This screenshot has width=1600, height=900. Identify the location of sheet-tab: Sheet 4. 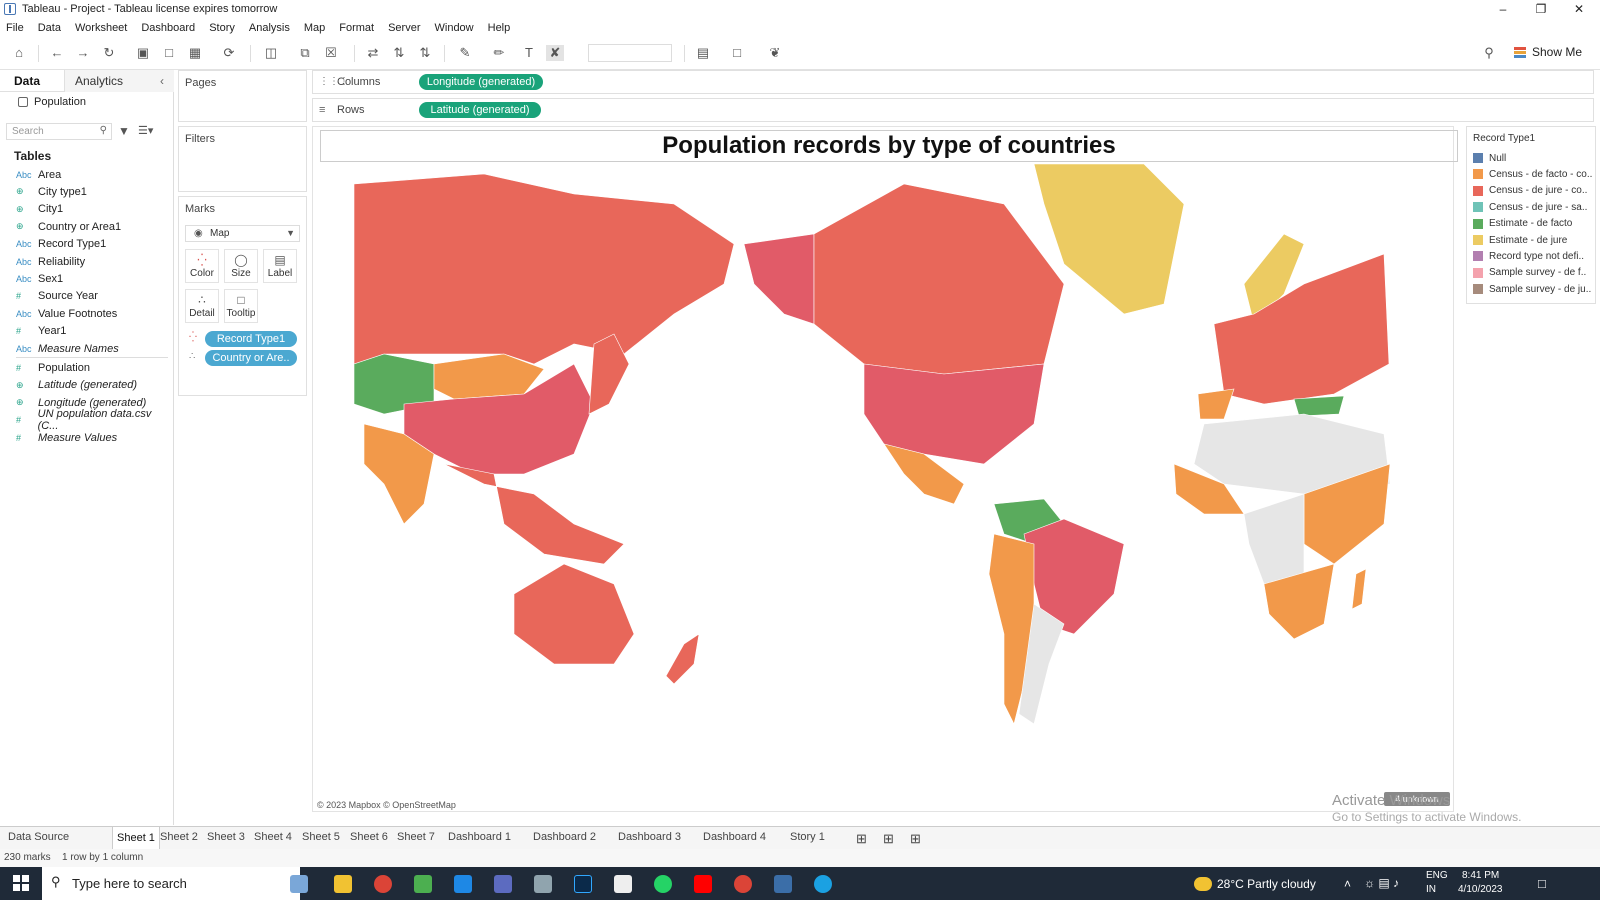
(273, 837).